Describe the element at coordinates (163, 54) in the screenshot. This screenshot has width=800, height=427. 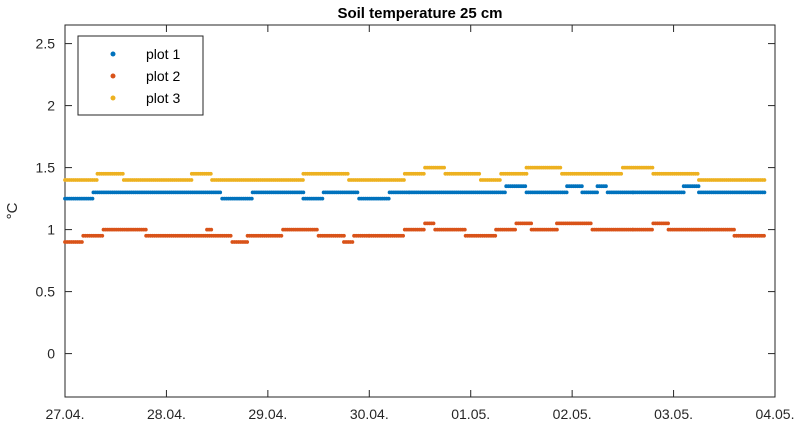
I see `legend-label: plot 1` at that location.